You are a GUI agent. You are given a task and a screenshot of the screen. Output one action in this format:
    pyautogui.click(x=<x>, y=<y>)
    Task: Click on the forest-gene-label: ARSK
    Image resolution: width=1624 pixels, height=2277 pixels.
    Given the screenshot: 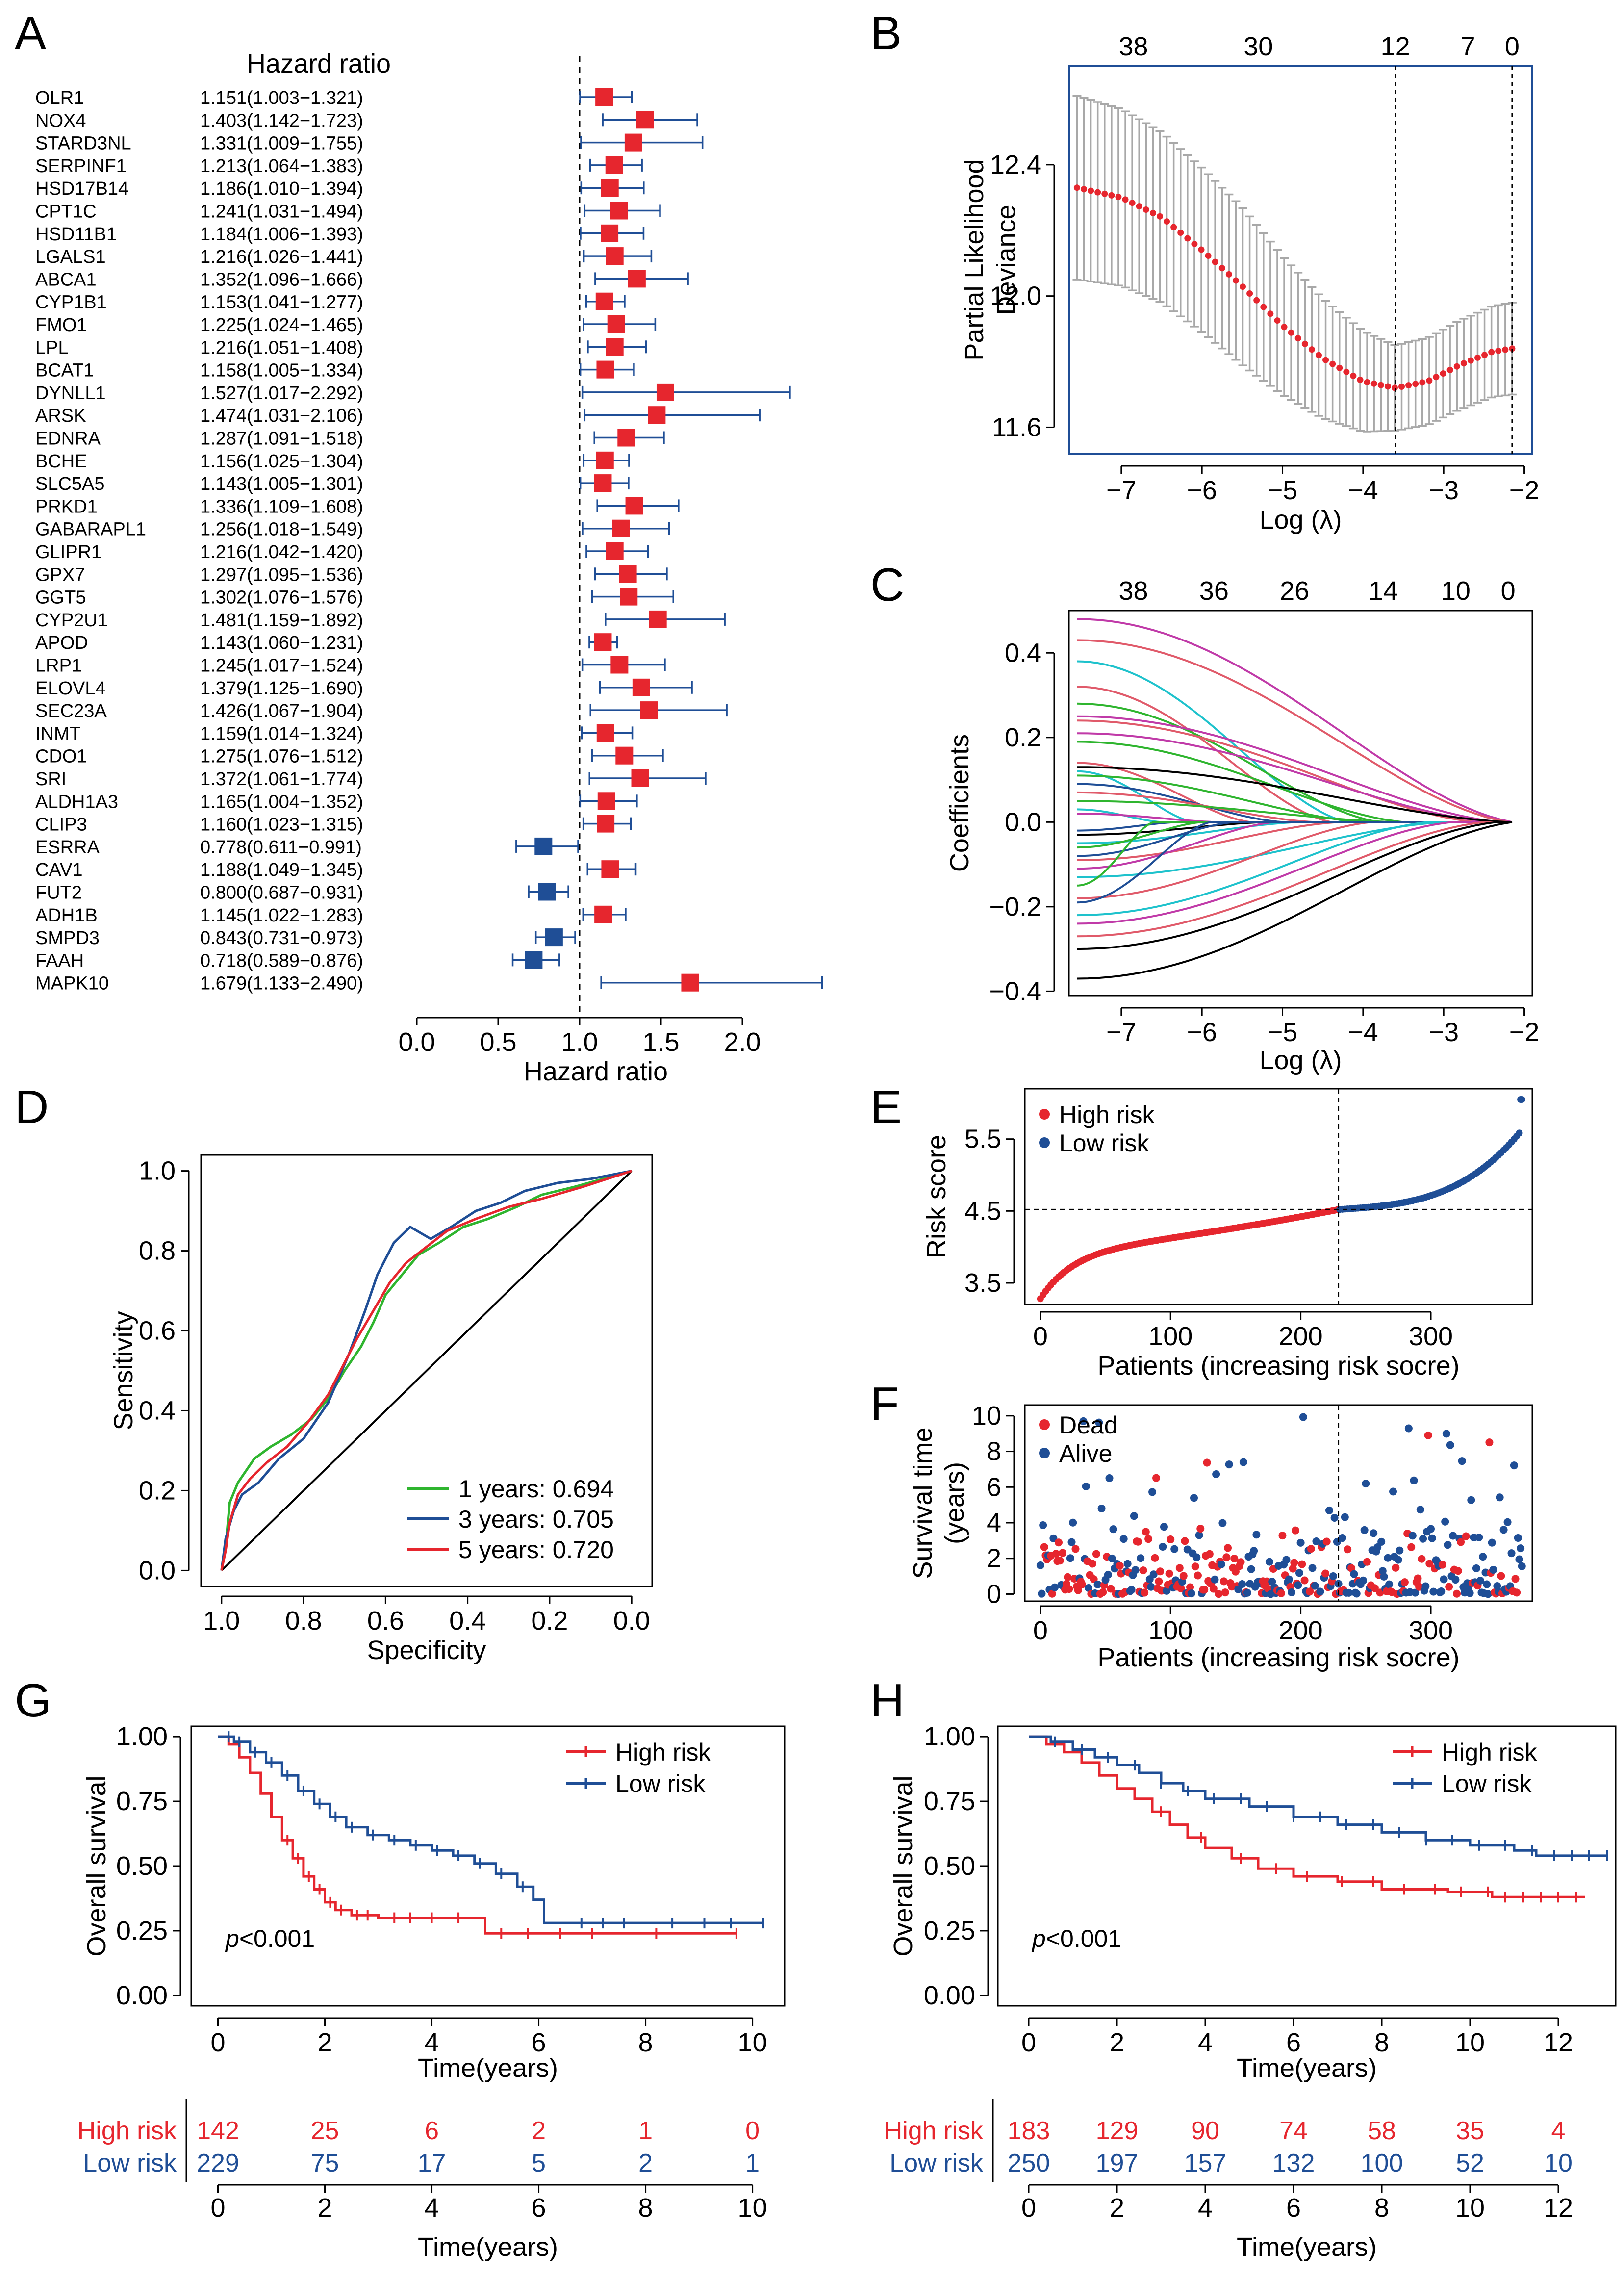 What is the action you would take?
    pyautogui.click(x=60, y=416)
    